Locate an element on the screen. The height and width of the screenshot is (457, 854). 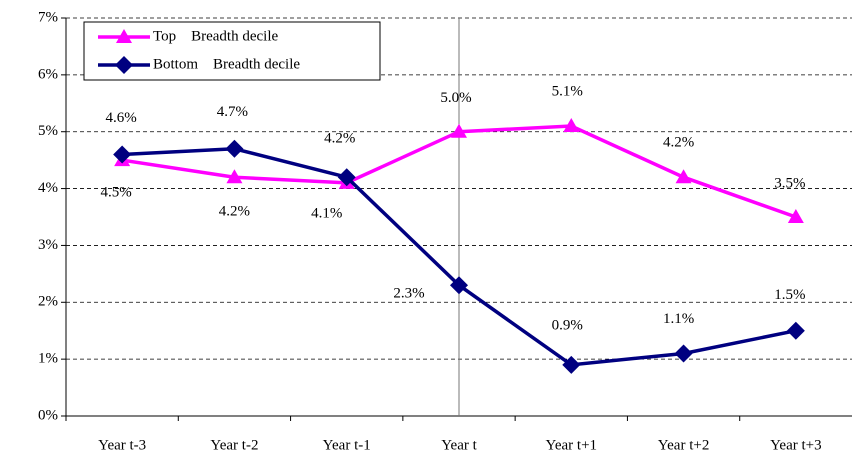
data-label: 4.1% is located at coordinates (326, 213).